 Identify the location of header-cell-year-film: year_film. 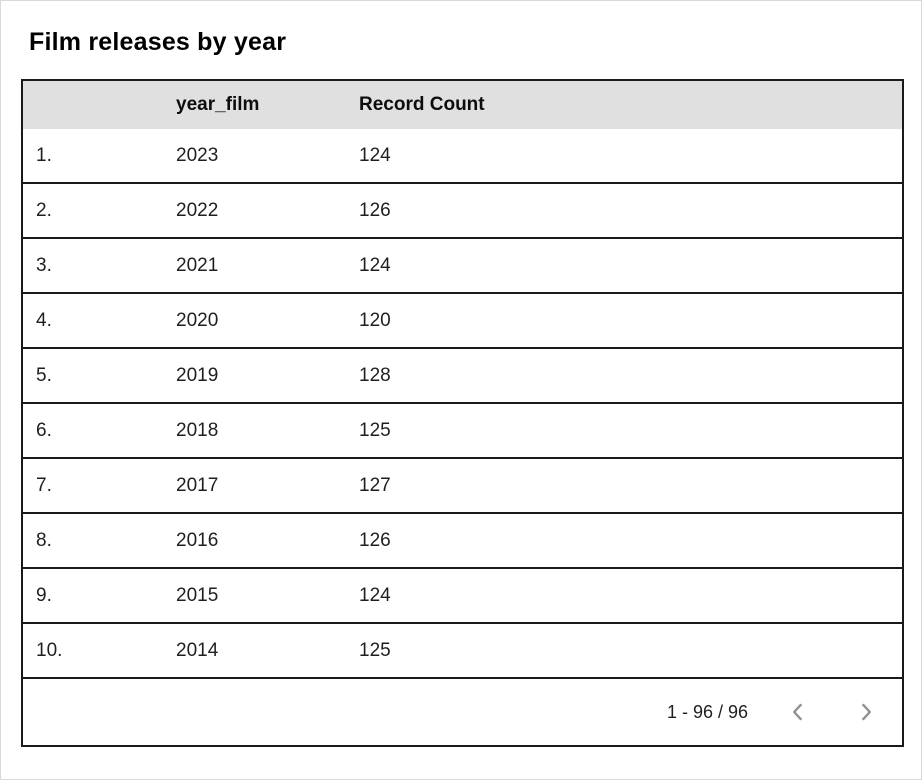
(218, 104).